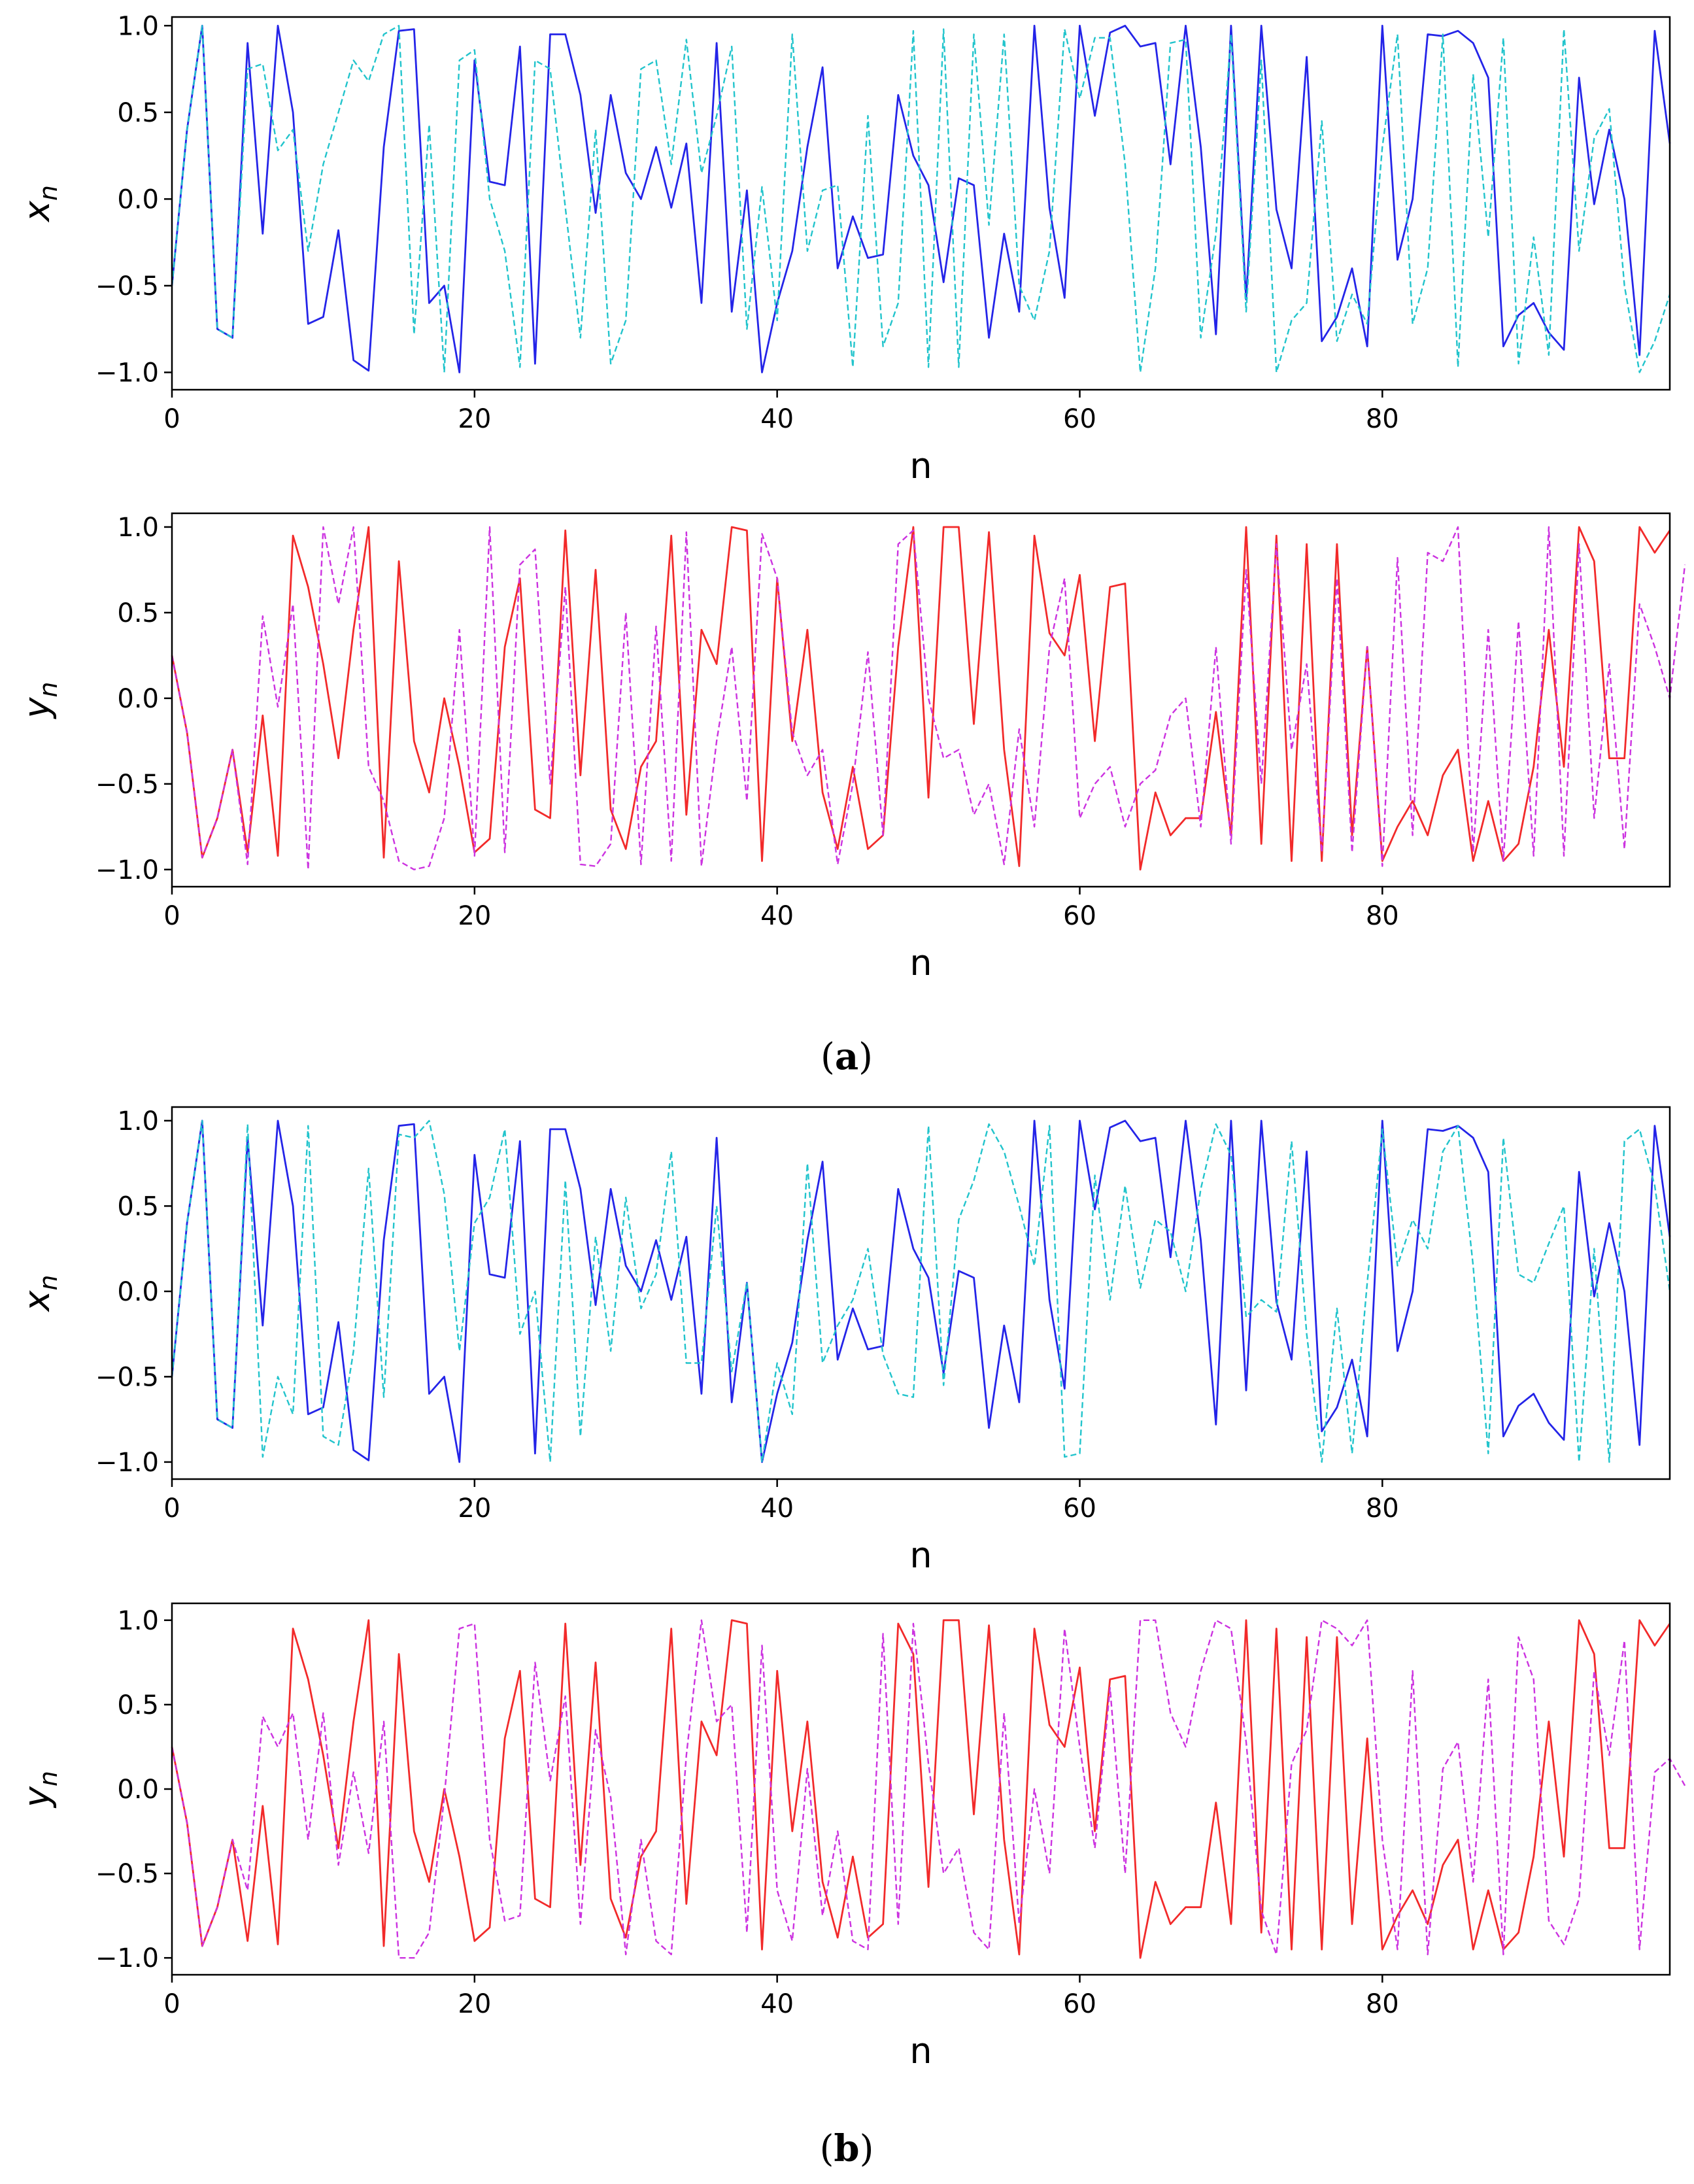  Describe the element at coordinates (867, 2149) in the screenshot. I see `panel-label-b-close: )` at that location.